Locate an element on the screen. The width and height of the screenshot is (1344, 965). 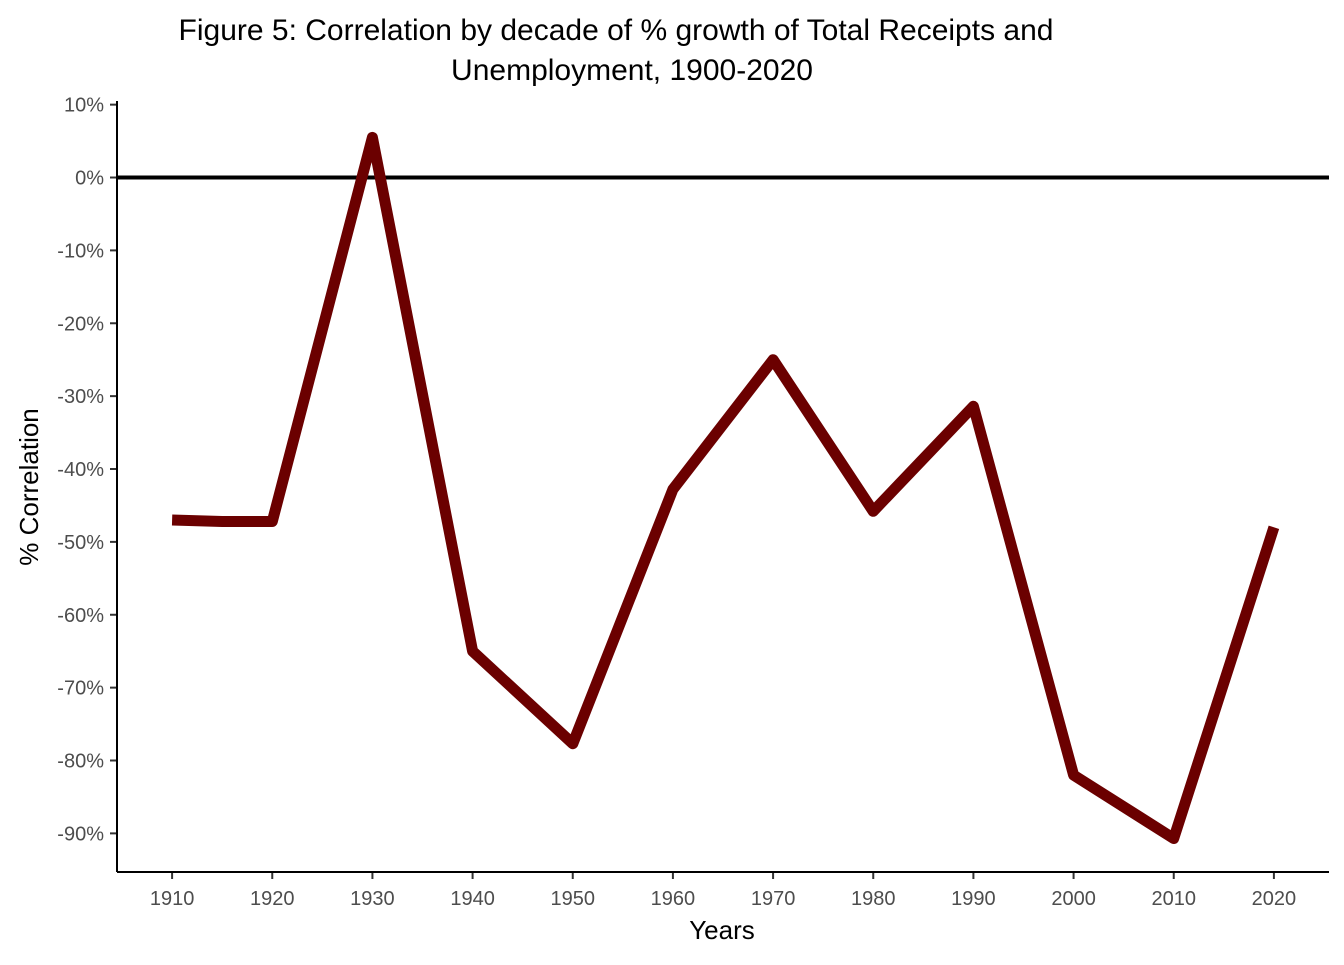
y-tick-label: -10% is located at coordinates (80, 251).